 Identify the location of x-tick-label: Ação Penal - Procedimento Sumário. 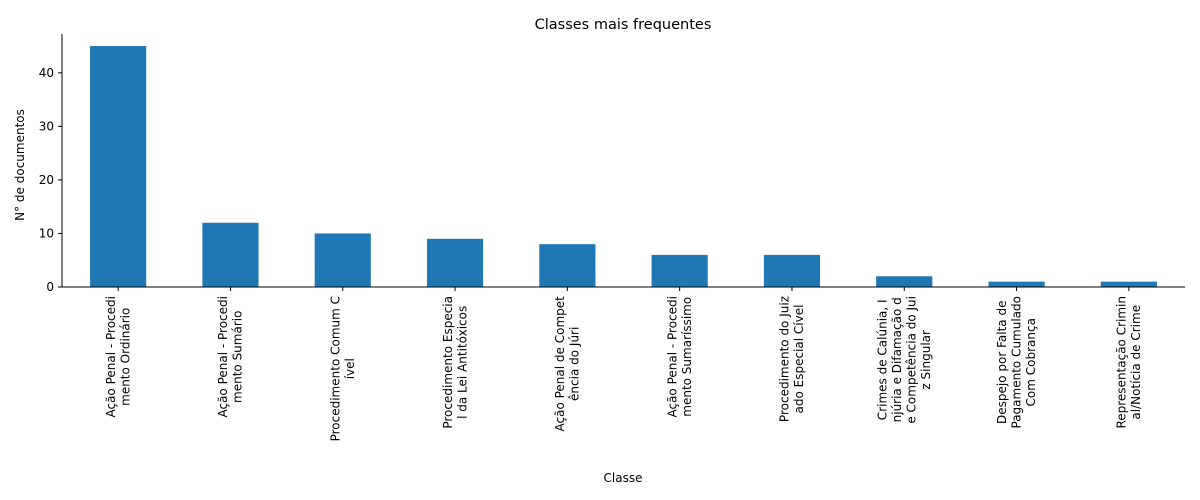
(230, 357).